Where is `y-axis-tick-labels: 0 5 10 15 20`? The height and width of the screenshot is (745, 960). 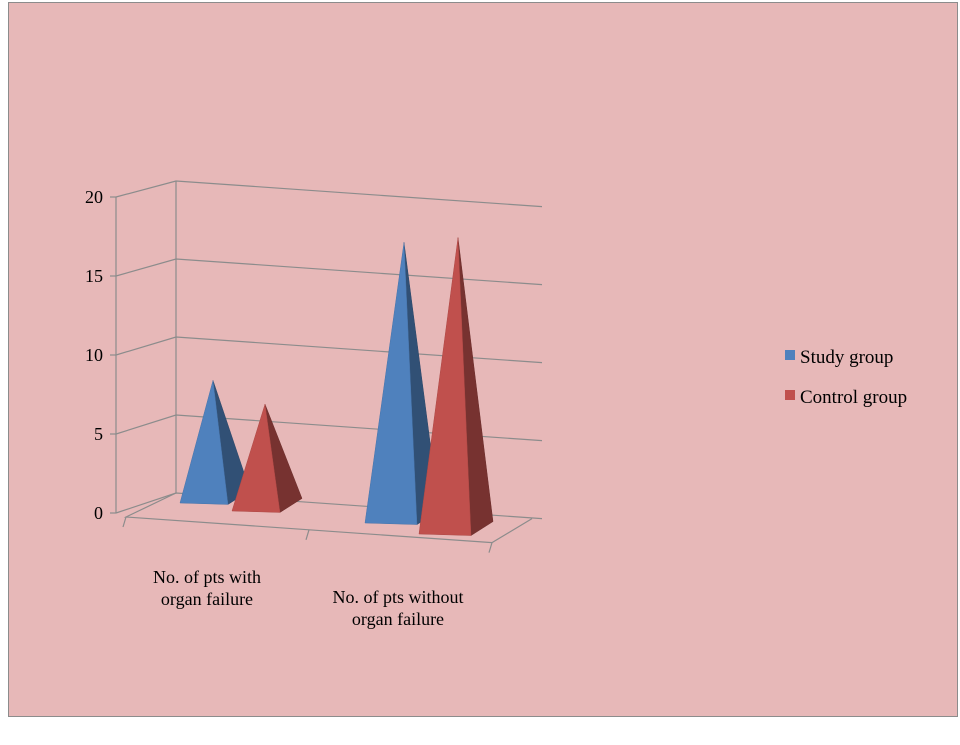
y-axis-tick-labels: 0 5 10 15 20 is located at coordinates (94, 355).